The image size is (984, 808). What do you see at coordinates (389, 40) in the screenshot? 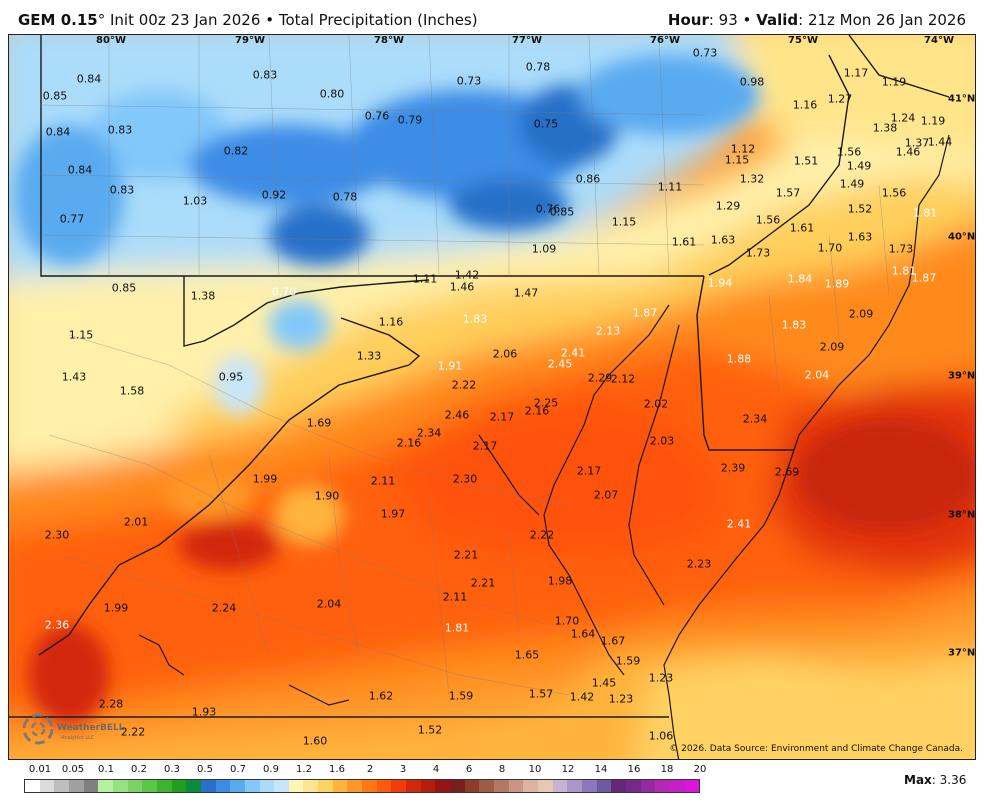
I see `lon-label-78w: 78°W` at bounding box center [389, 40].